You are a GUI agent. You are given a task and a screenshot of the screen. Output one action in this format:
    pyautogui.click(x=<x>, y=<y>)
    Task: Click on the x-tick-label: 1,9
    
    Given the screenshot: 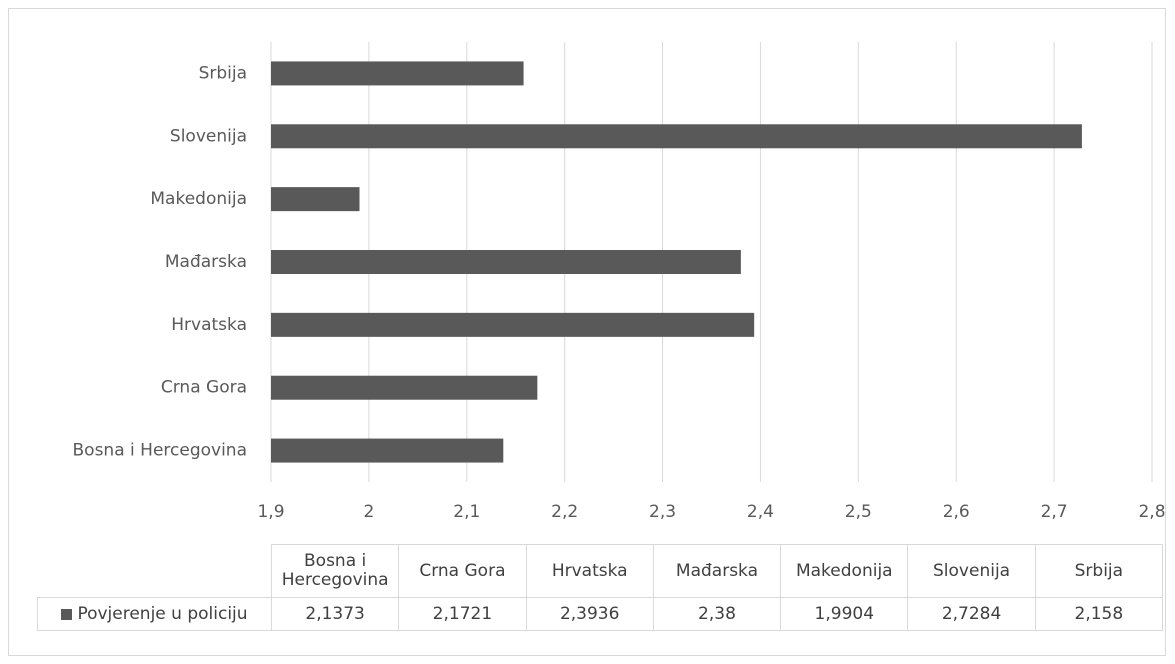 What is the action you would take?
    pyautogui.click(x=270, y=512)
    